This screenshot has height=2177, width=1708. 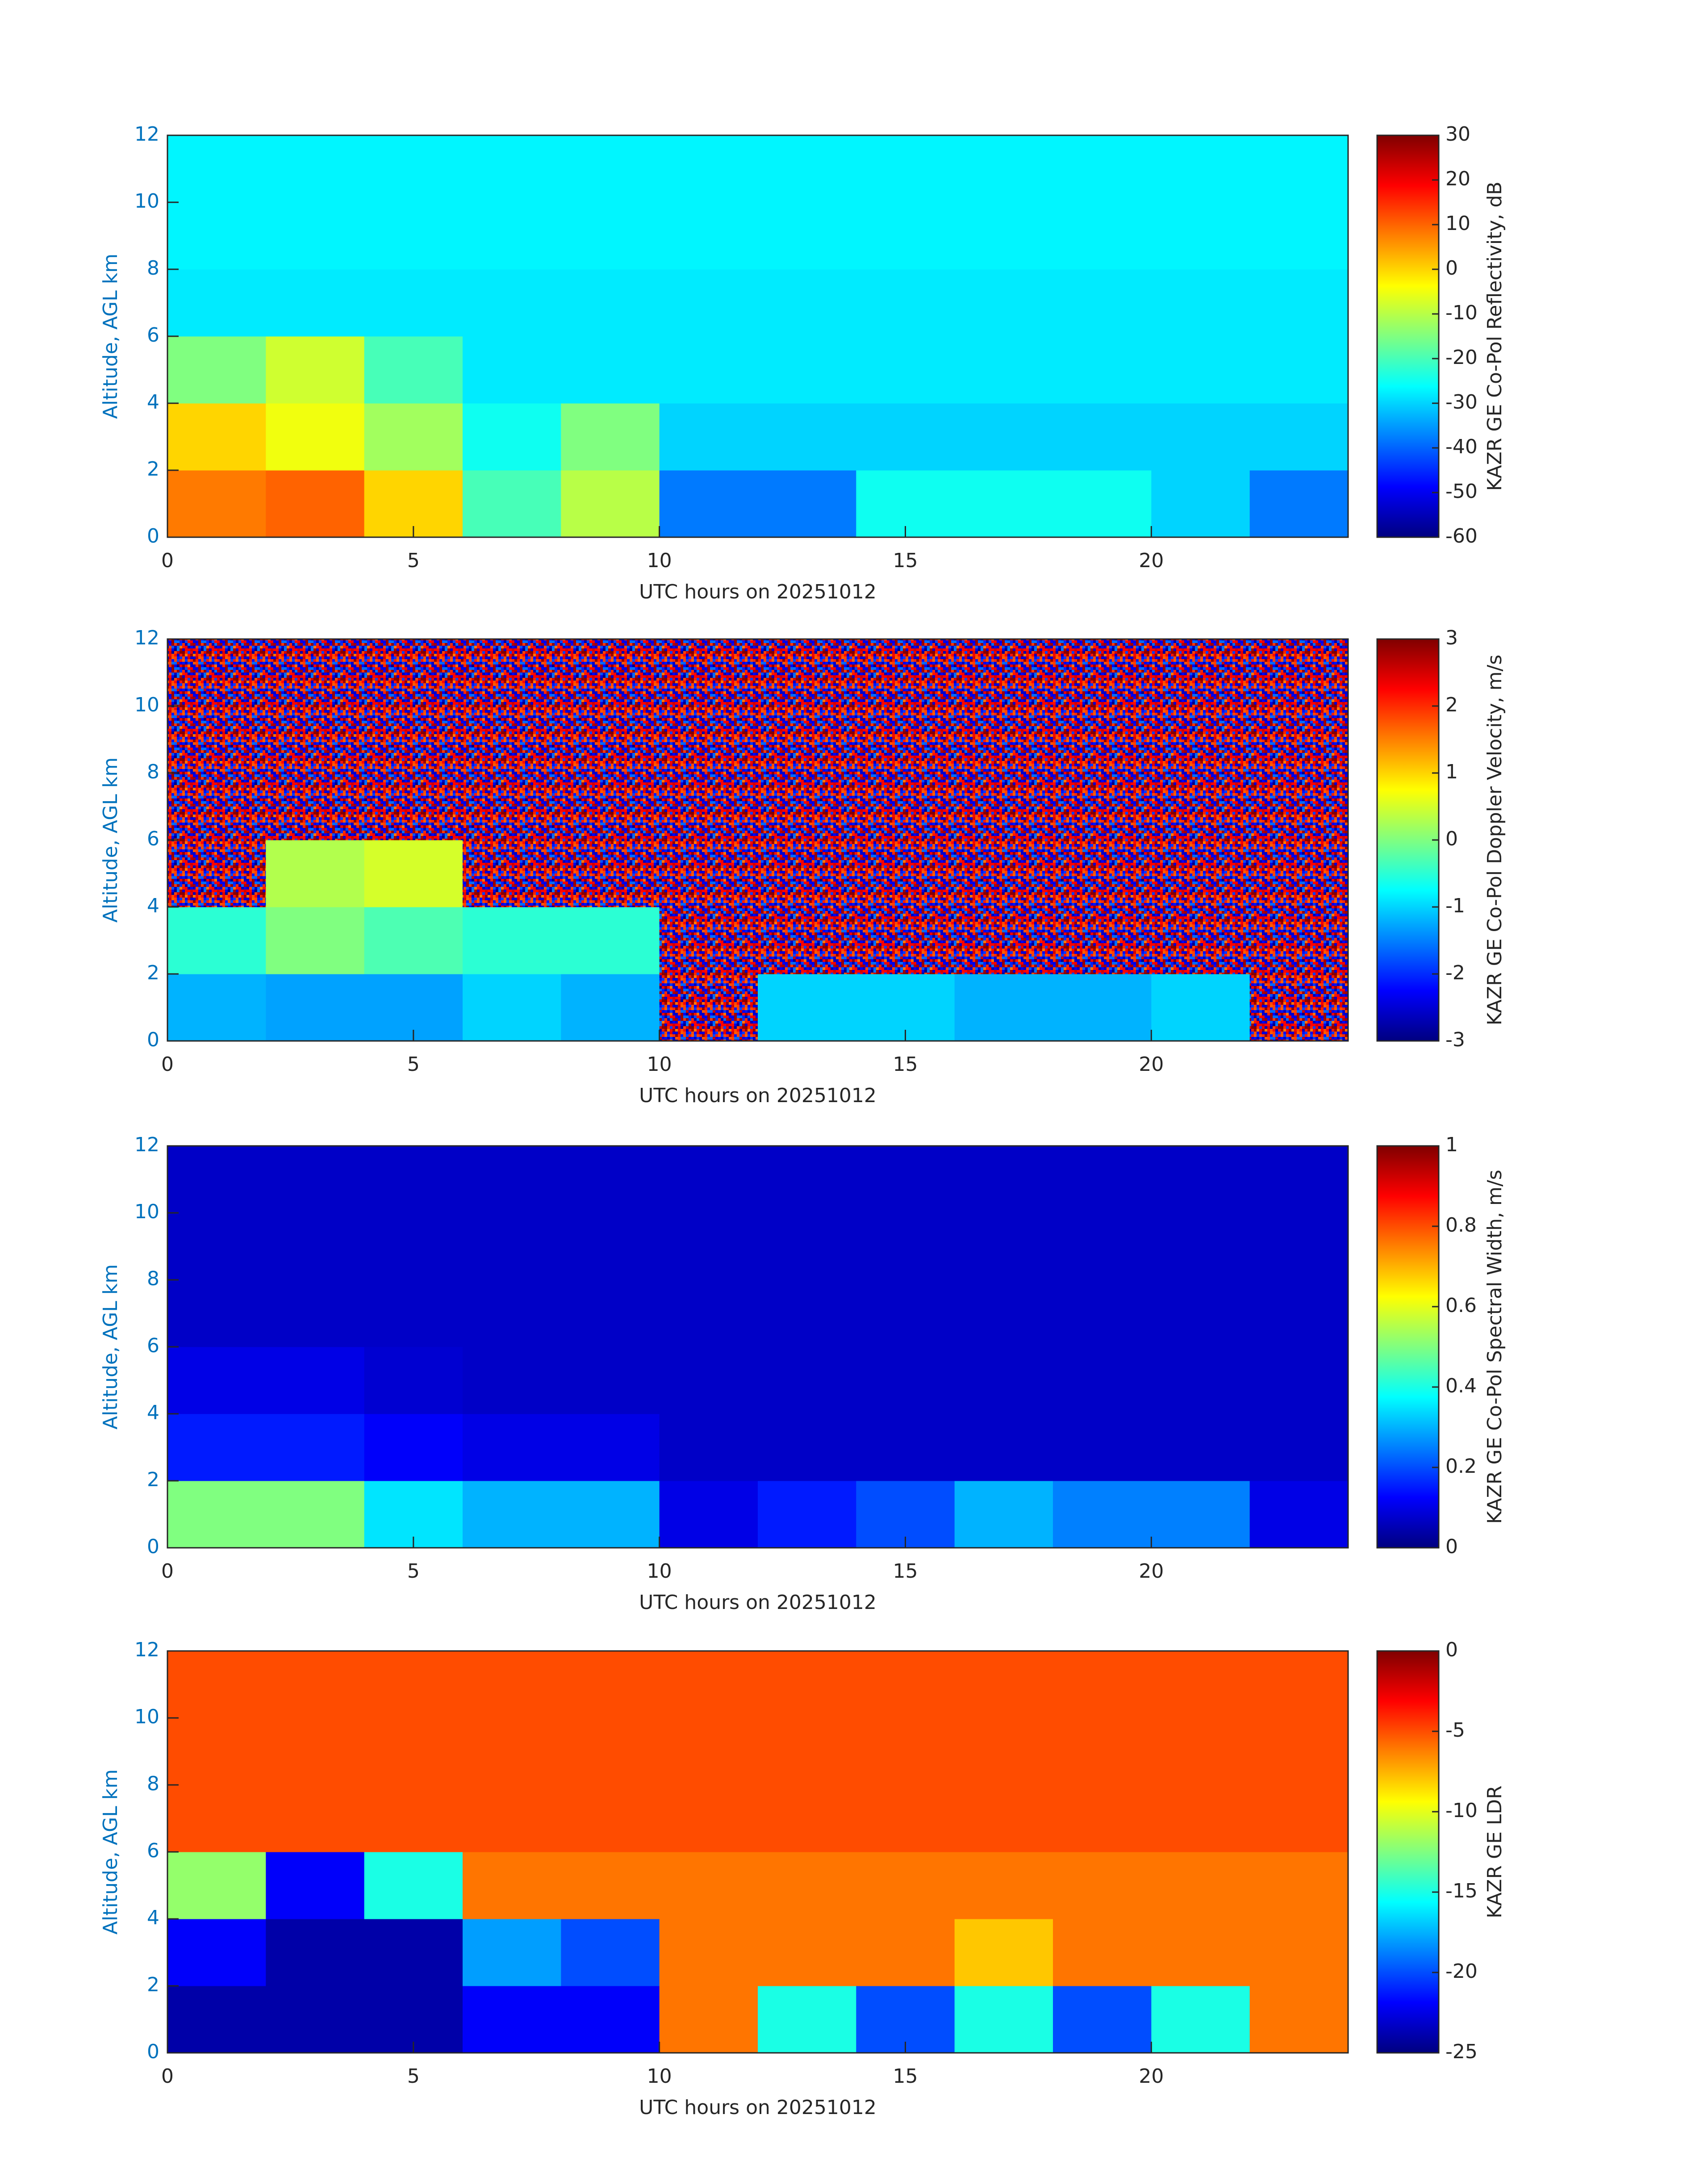 I want to click on colorbar-tick-label: -40, so click(x=1461, y=446).